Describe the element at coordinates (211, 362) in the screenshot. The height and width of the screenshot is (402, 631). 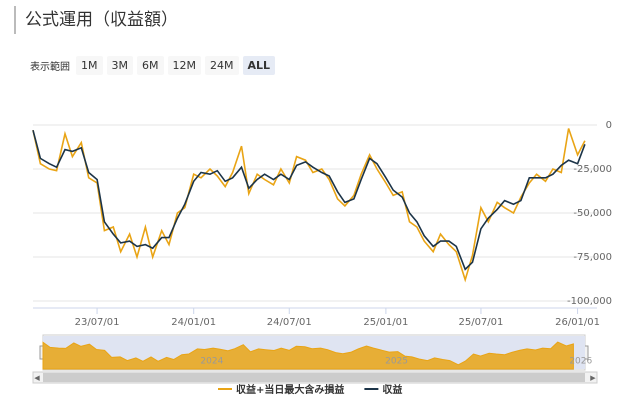
I see `navigator-label: 2024` at that location.